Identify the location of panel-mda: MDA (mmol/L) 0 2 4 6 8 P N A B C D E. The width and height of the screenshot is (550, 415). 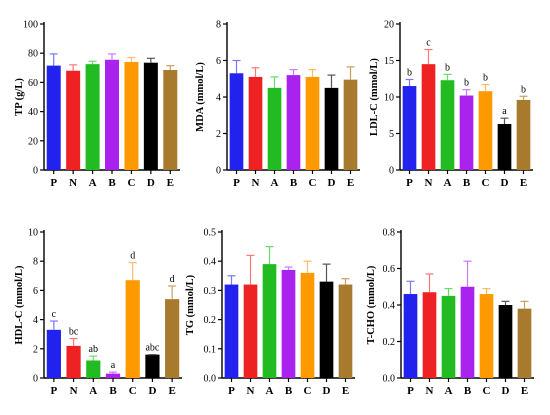
(277, 104).